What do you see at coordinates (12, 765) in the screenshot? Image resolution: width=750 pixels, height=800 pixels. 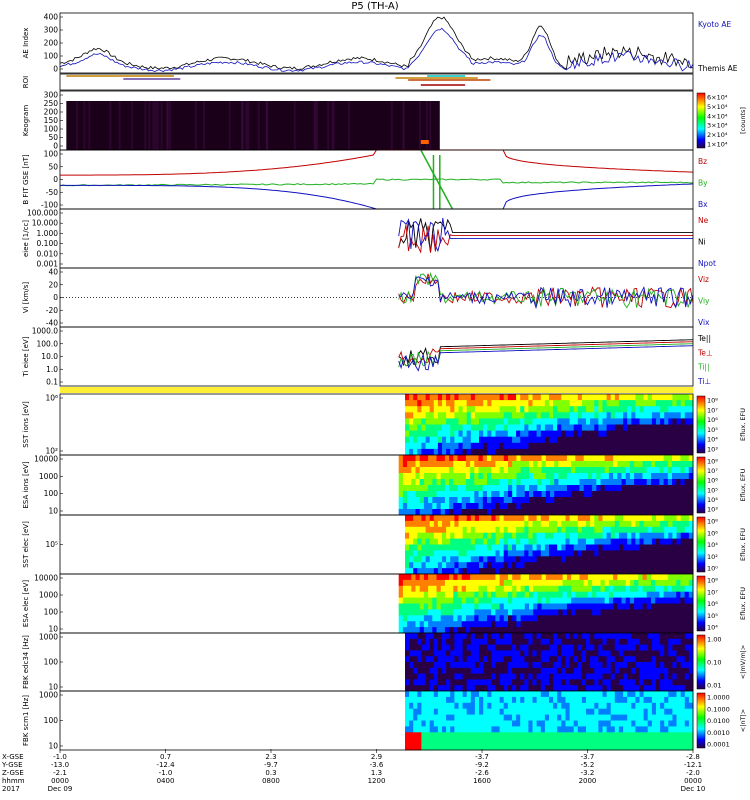 I see `footer-row-label: Y-GSE` at bounding box center [12, 765].